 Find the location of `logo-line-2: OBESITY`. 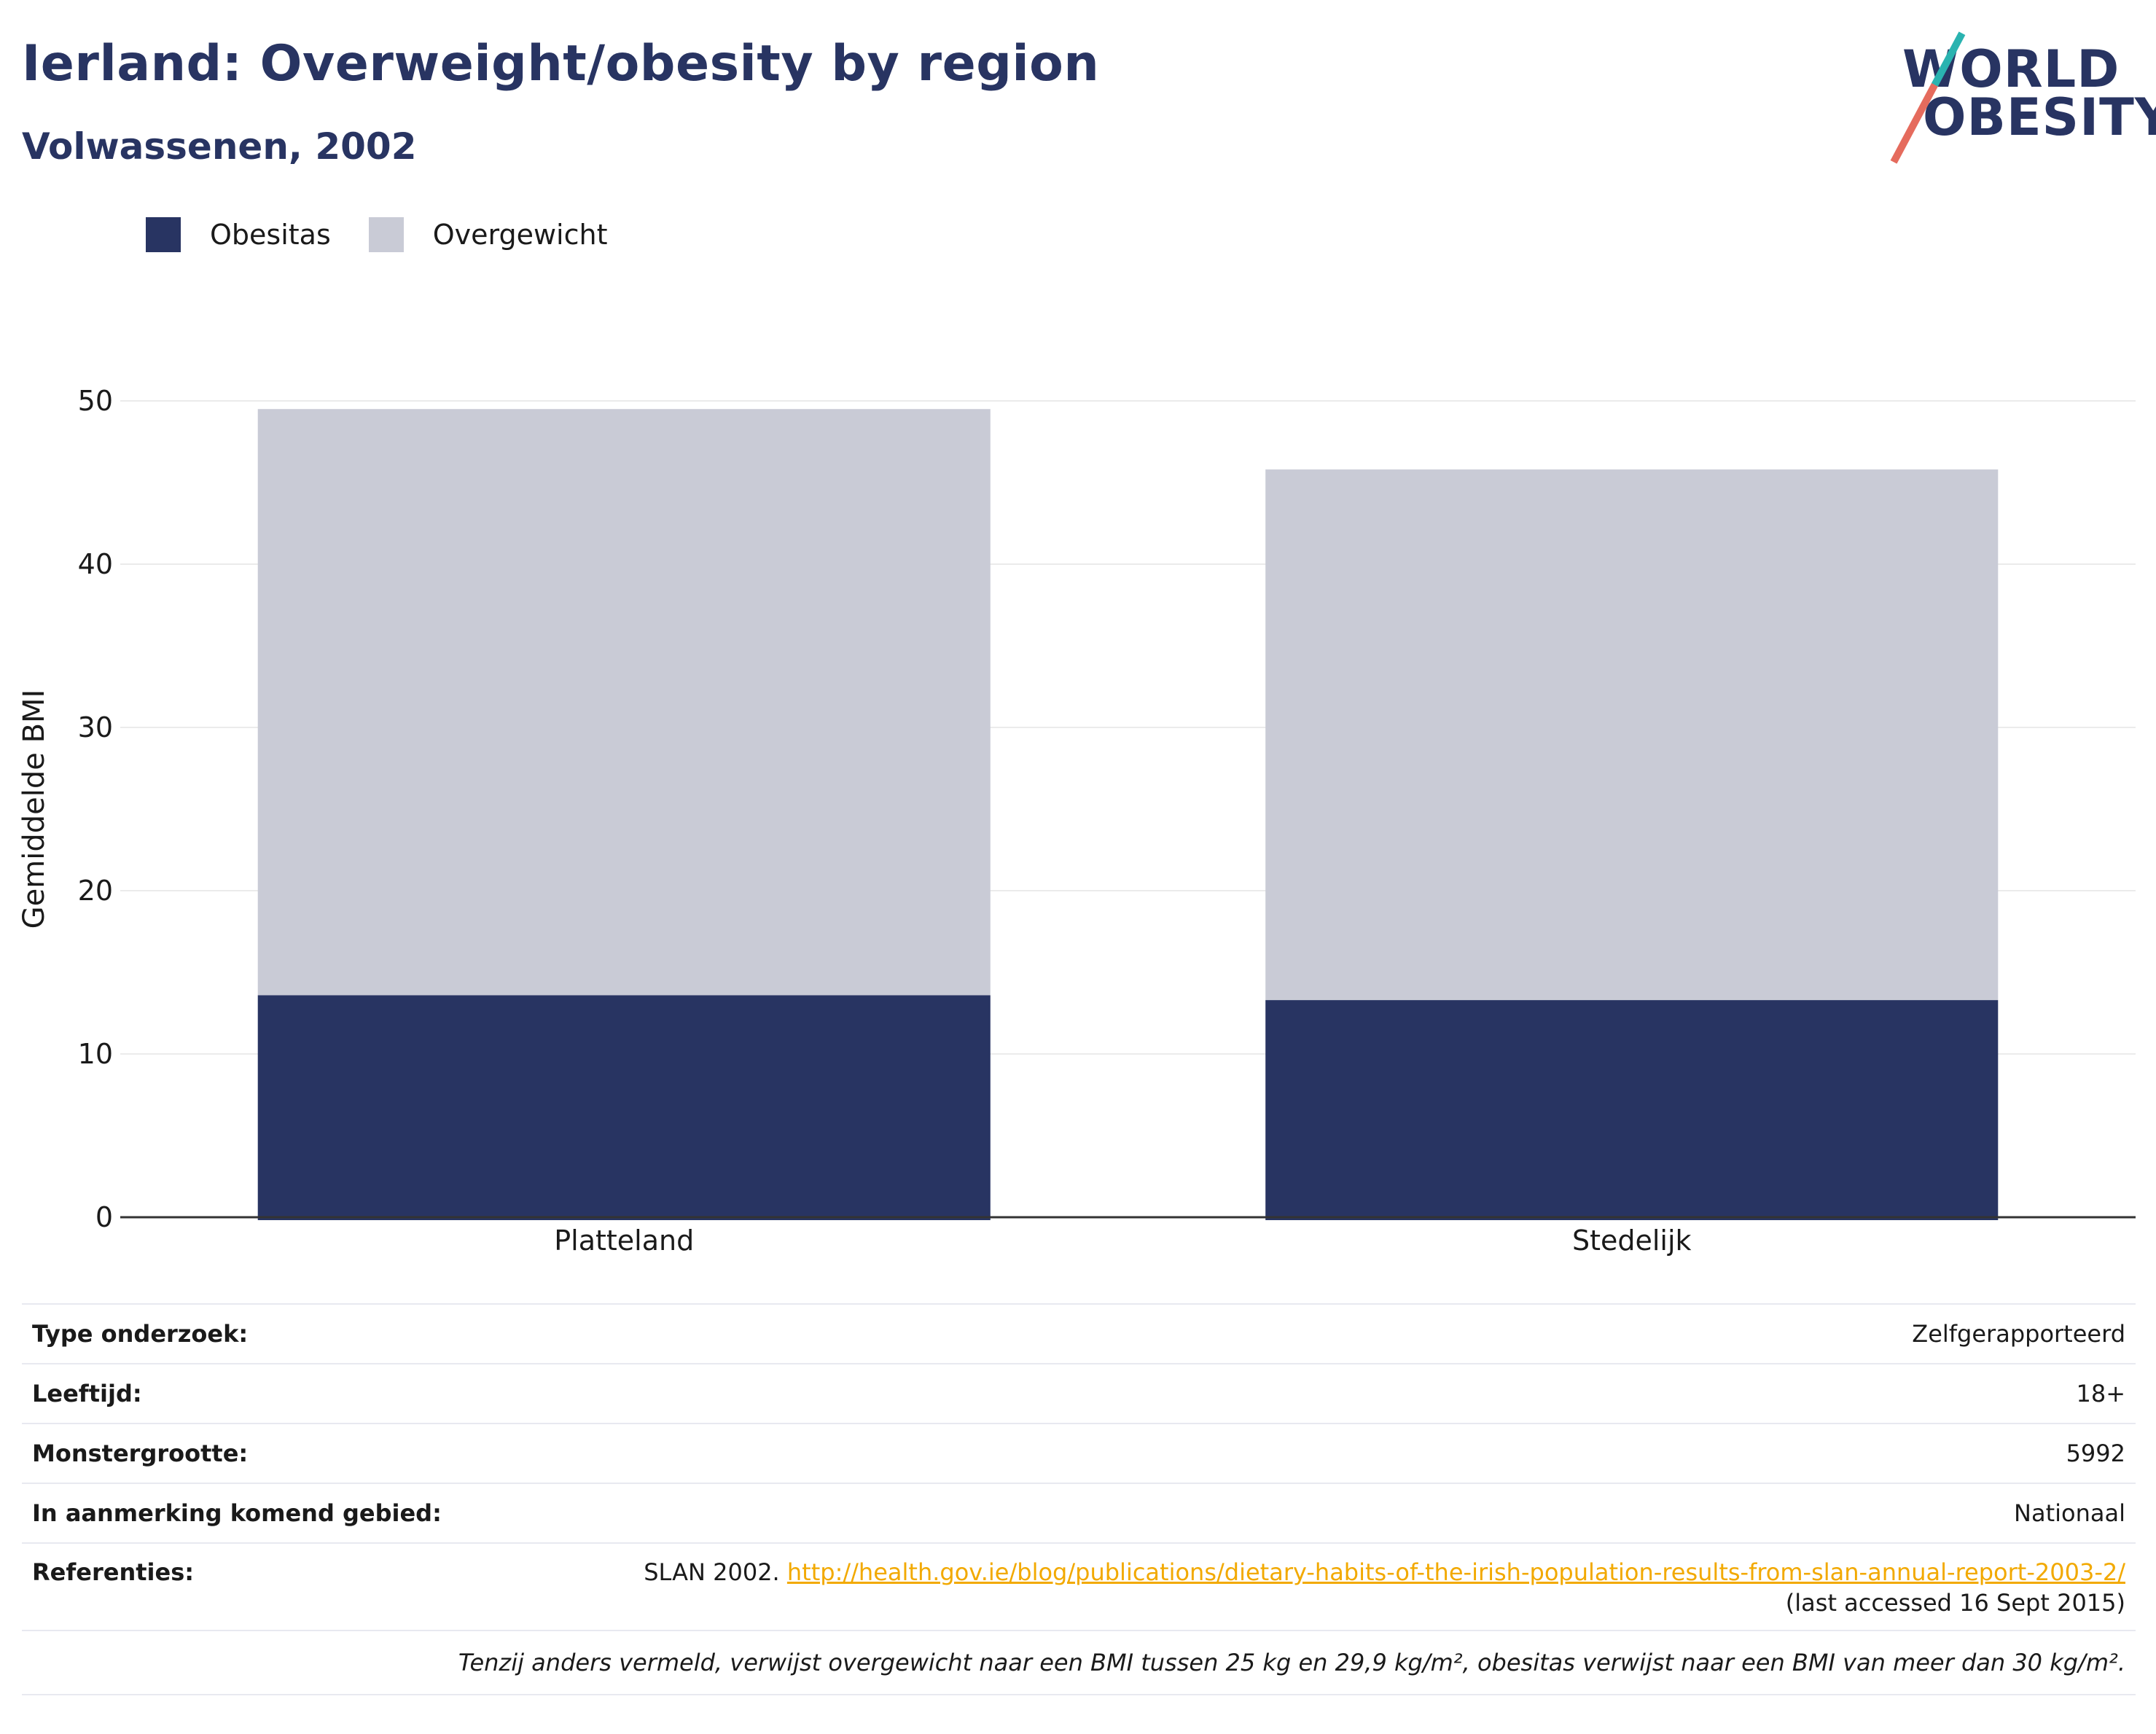

logo-line-2: OBESITY is located at coordinates (2039, 117).